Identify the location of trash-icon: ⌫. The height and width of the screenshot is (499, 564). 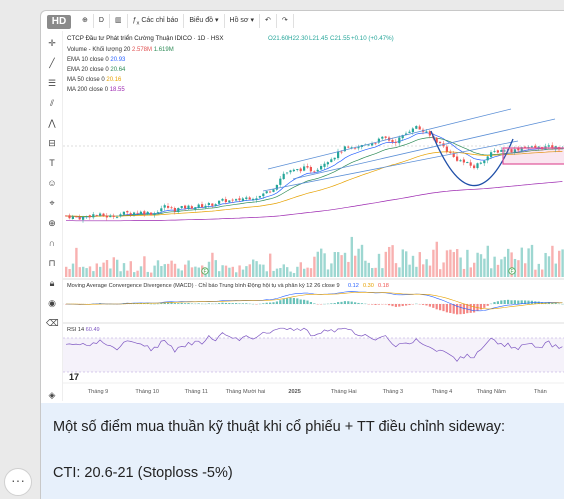
(52, 323).